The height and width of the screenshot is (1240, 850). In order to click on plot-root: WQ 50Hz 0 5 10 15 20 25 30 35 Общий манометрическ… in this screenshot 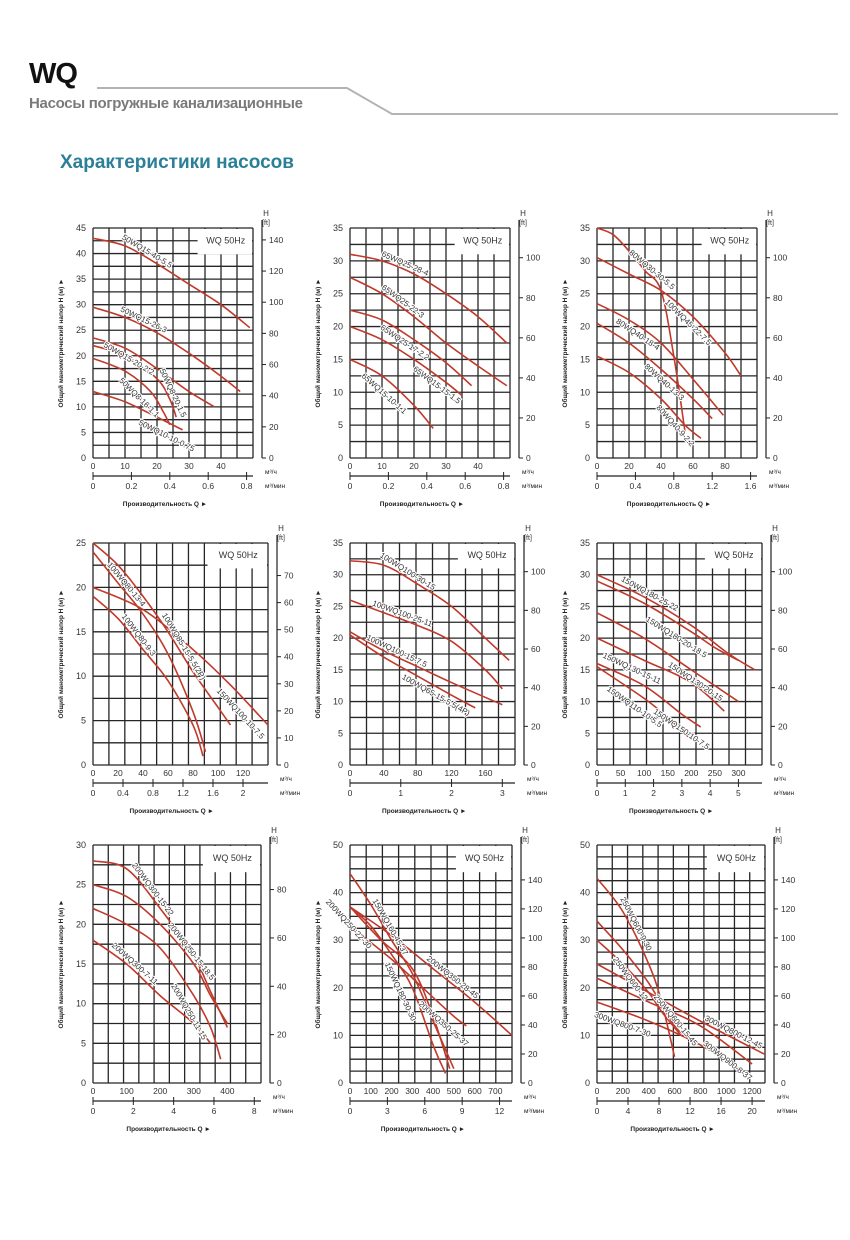, I will do `click(675, 358)`.